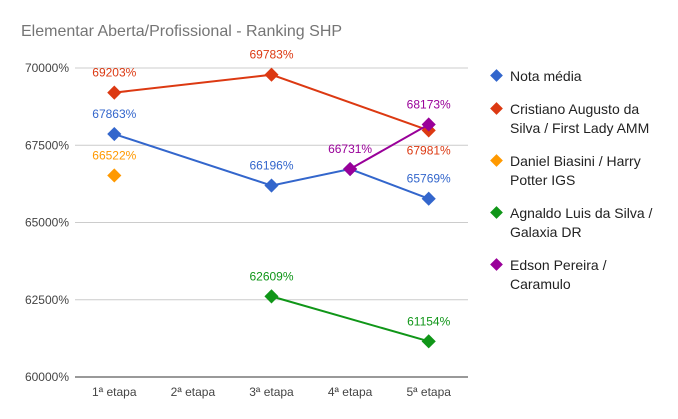  Describe the element at coordinates (542, 180) in the screenshot. I see `legend-label: Potter IGS` at that location.